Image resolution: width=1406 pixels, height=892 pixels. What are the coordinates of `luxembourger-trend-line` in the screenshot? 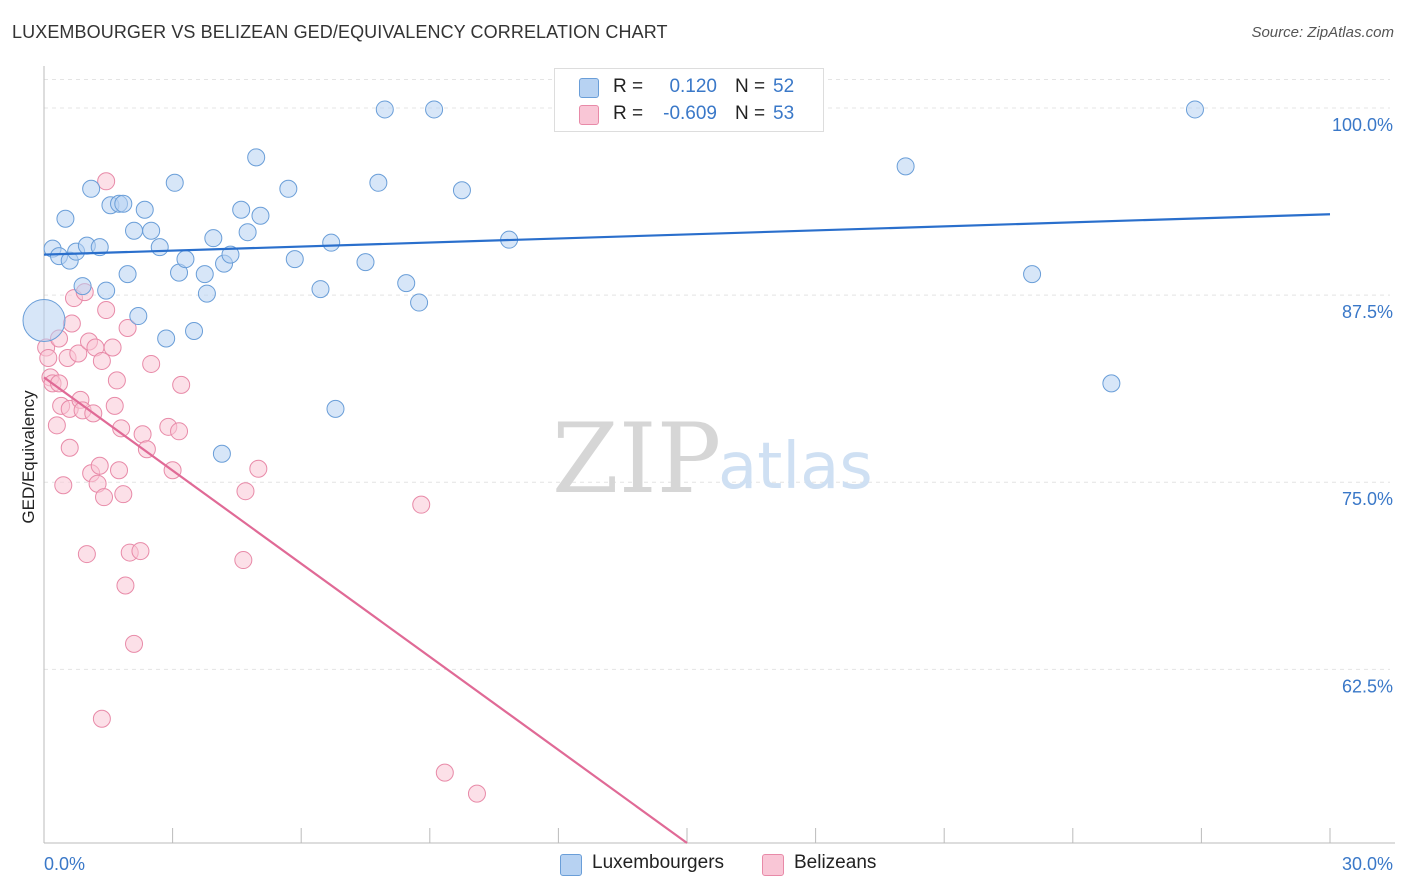 It's located at (687, 234).